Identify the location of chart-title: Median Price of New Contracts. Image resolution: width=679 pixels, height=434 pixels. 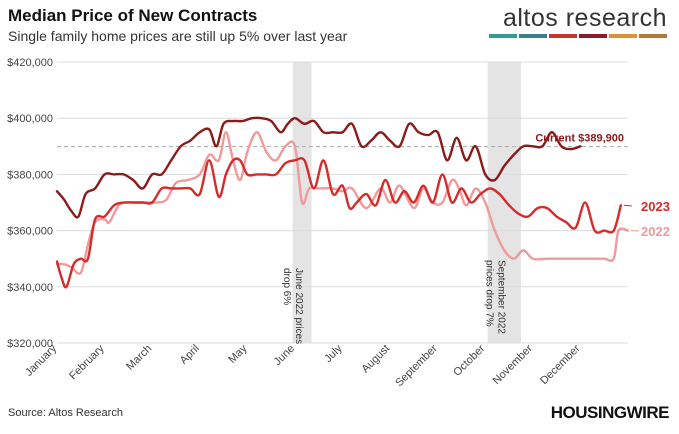
(133, 15).